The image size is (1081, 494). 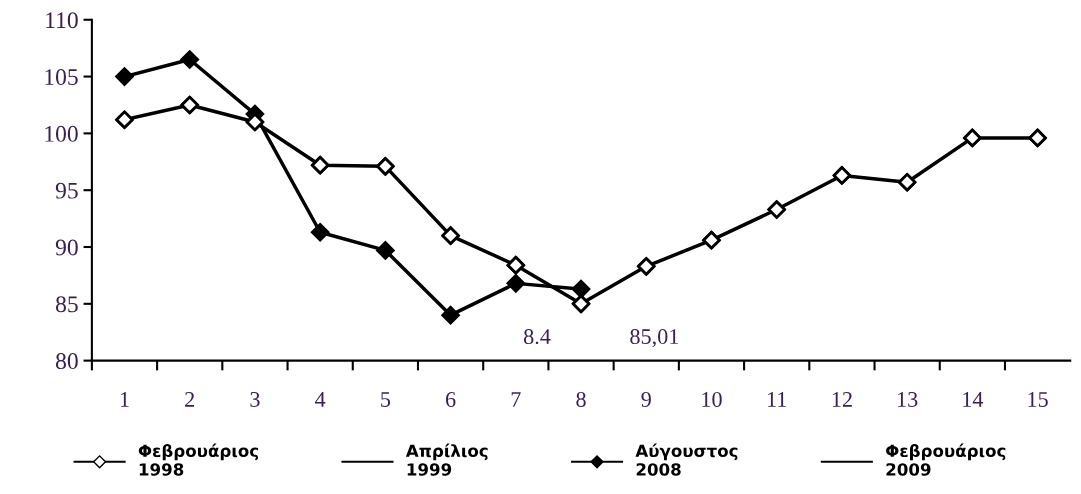 What do you see at coordinates (516, 399) in the screenshot?
I see `x-tick-label: 7` at bounding box center [516, 399].